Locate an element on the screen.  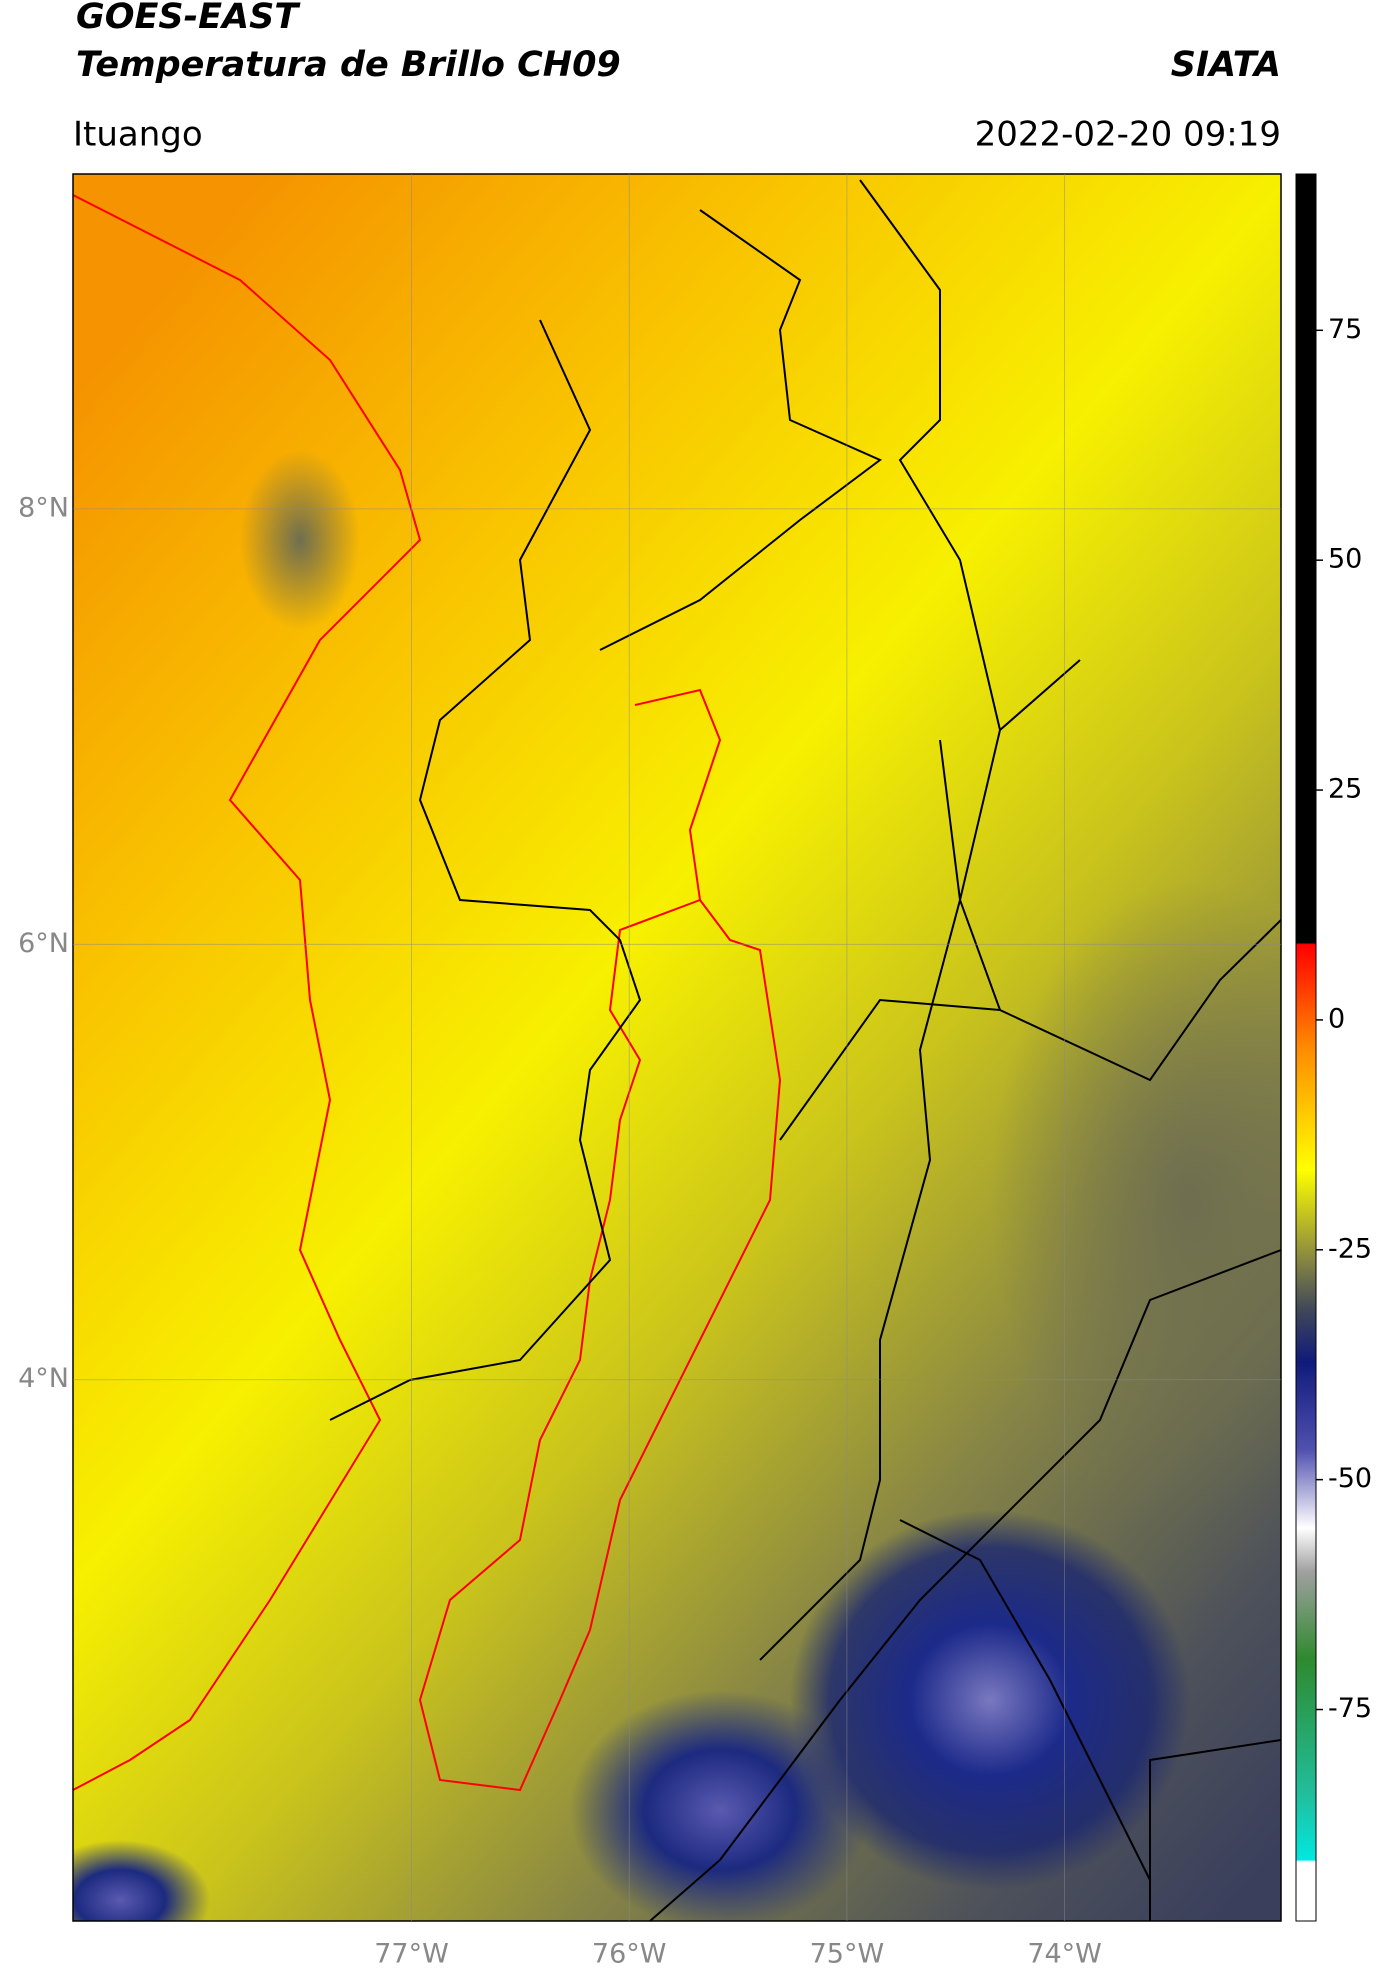
colorbar-tick-label: 25 is located at coordinates (1345, 789).